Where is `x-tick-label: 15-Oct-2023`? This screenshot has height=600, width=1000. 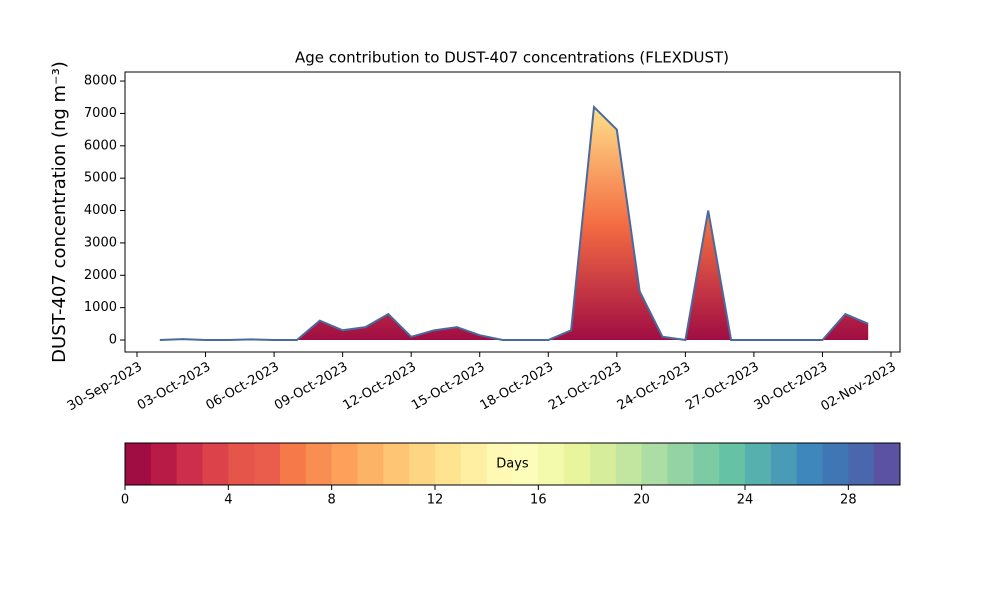
x-tick-label: 15-Oct-2023 is located at coordinates (448, 387).